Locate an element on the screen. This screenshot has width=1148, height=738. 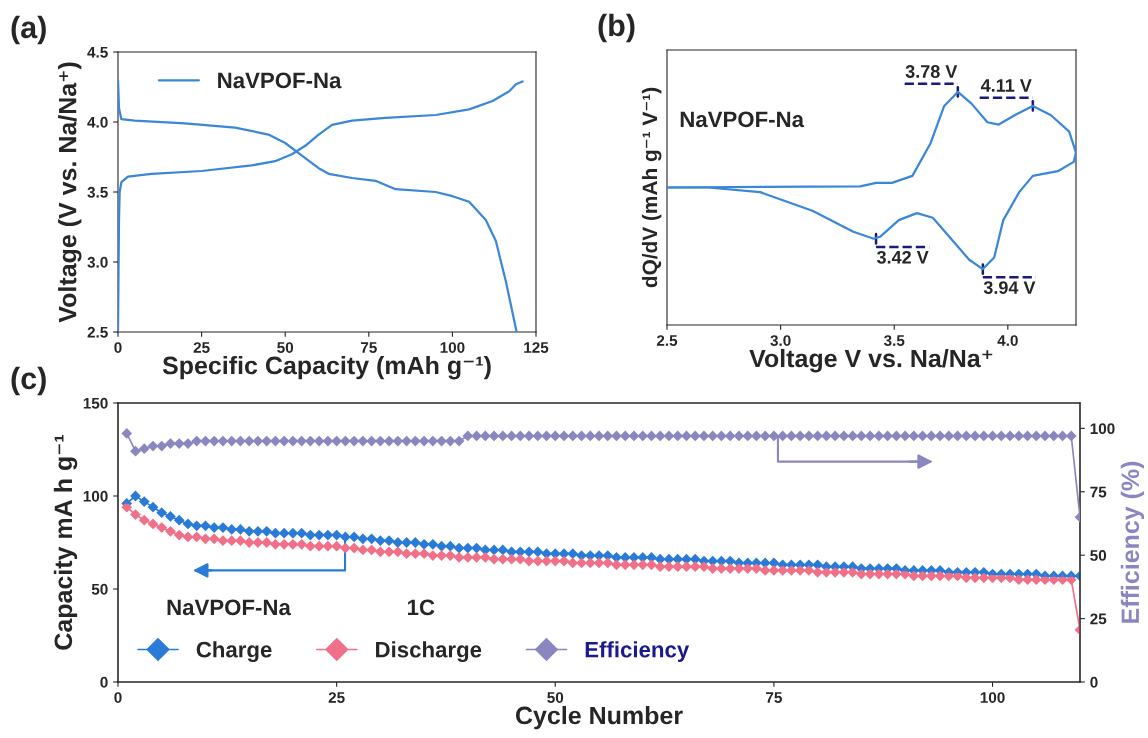
annotation: 3.78 V is located at coordinates (931, 71).